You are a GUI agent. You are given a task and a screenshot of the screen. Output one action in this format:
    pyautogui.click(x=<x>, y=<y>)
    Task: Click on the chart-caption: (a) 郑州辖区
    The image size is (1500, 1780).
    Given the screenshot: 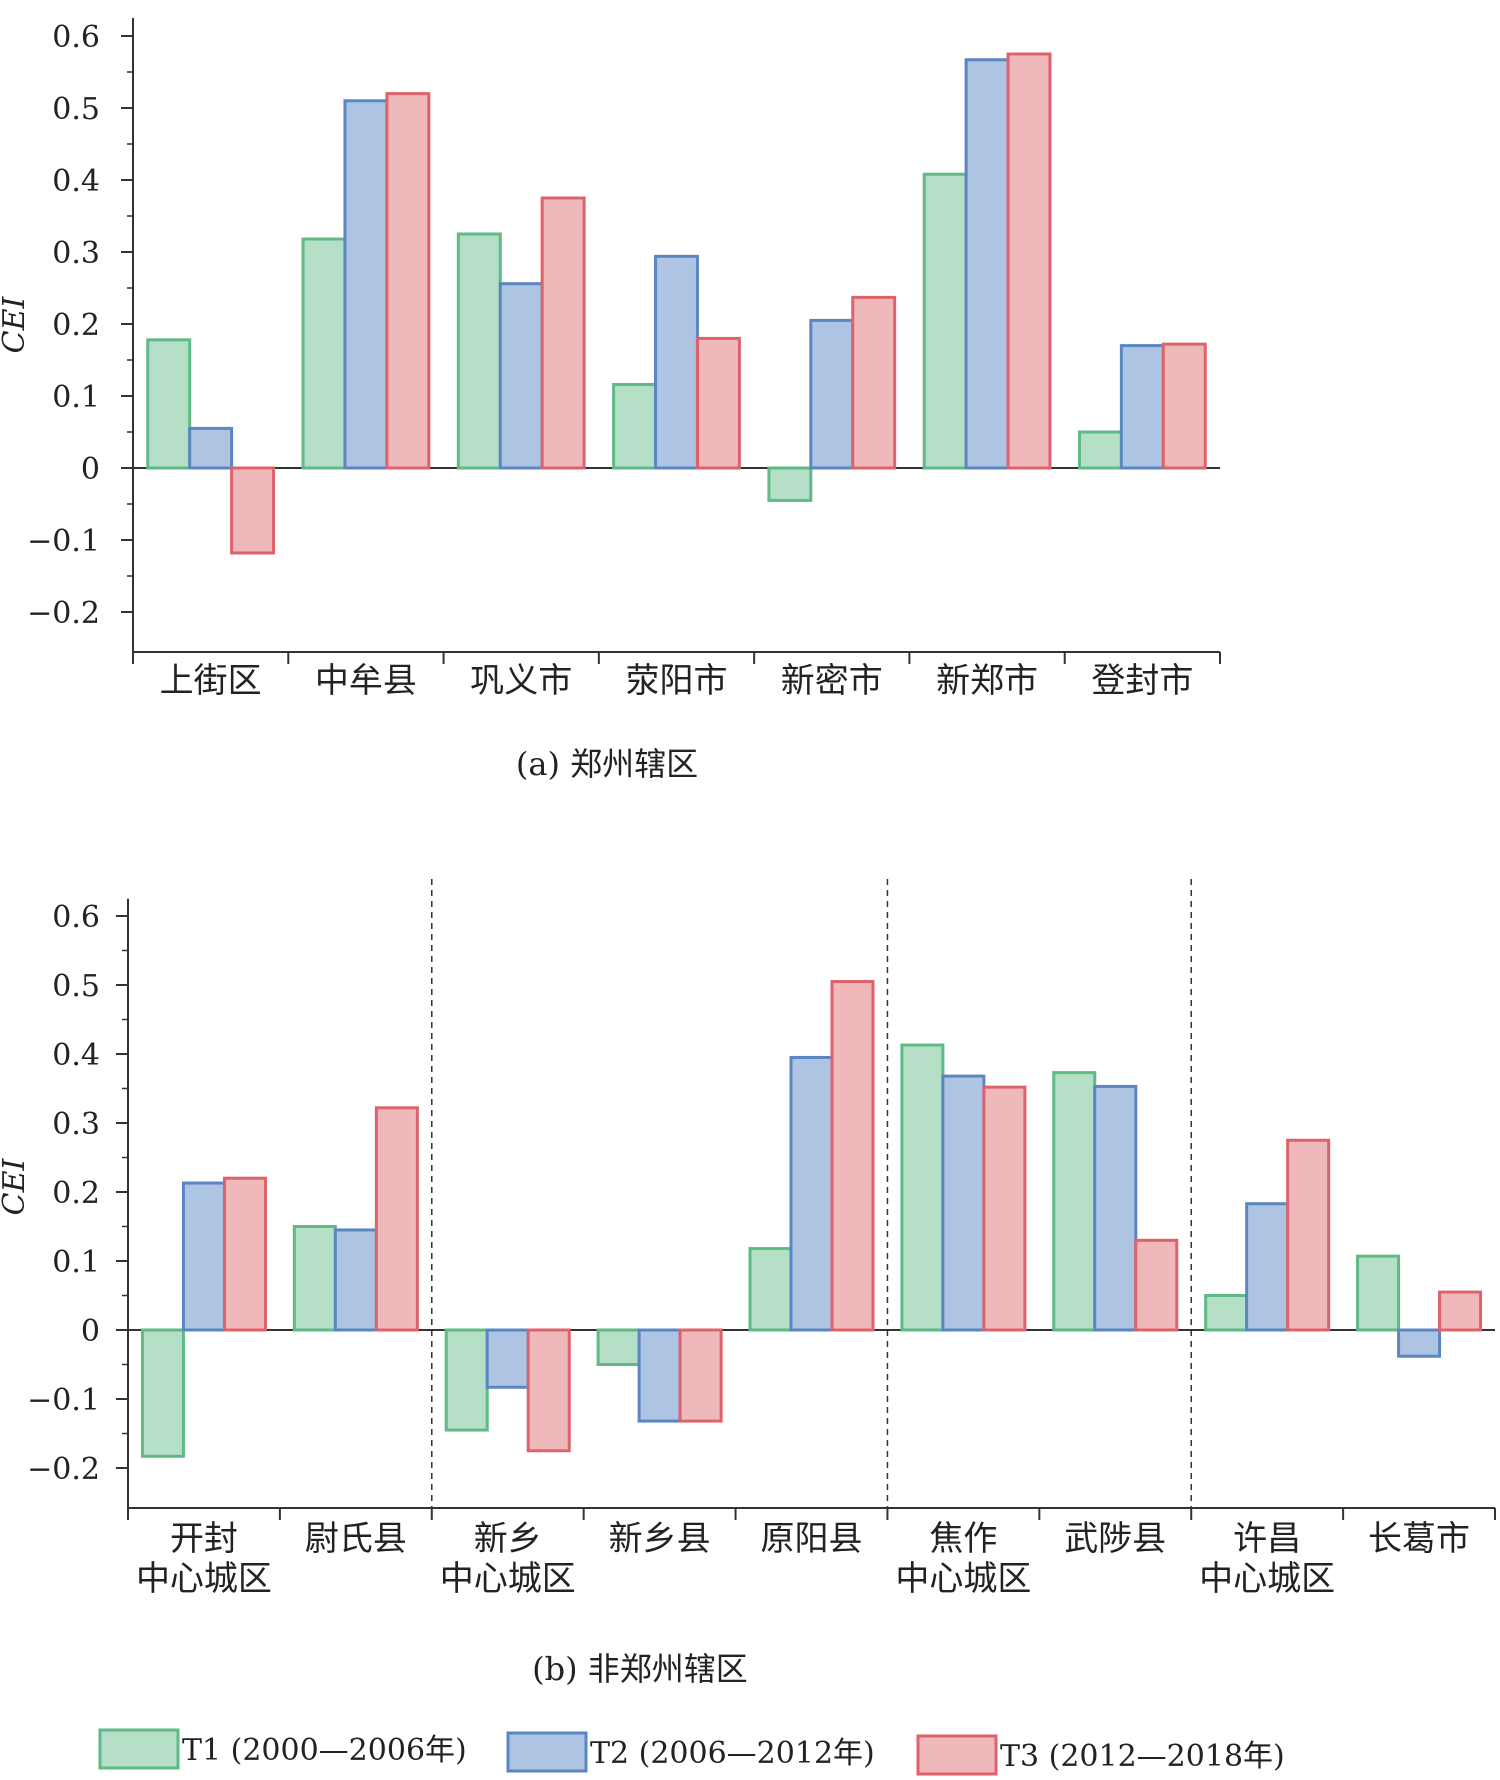 What is the action you would take?
    pyautogui.click(x=607, y=764)
    